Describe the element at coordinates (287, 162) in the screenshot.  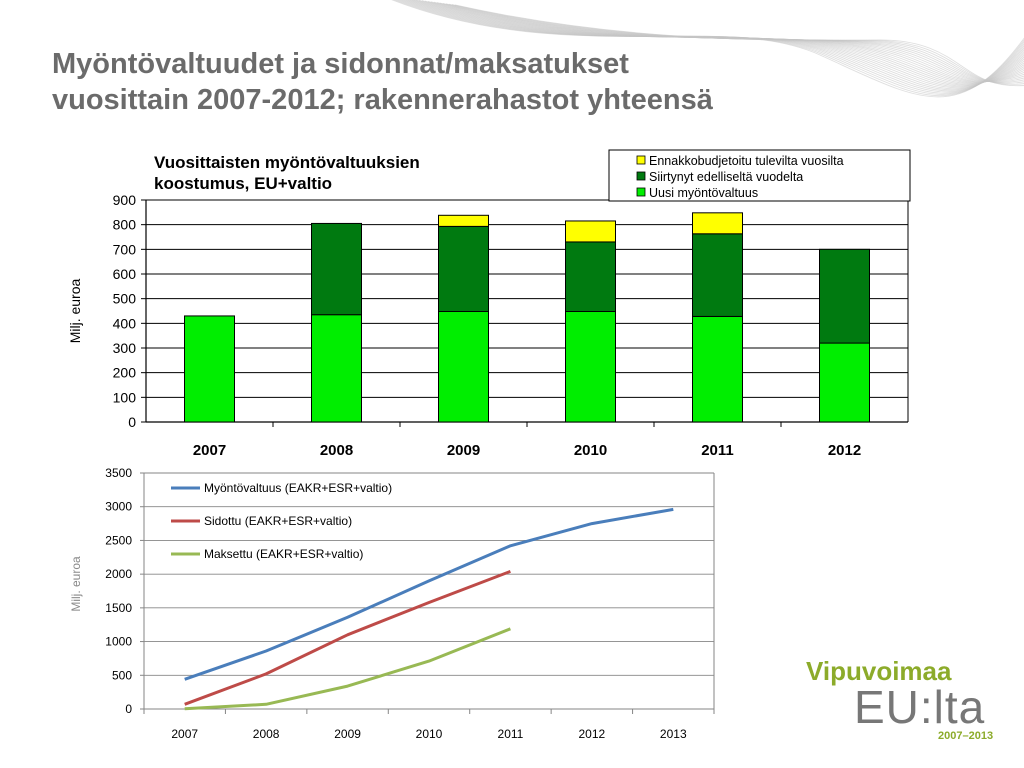
I see `bar-chart-title-line: Vuosittaisten myöntövaltuuksien` at that location.